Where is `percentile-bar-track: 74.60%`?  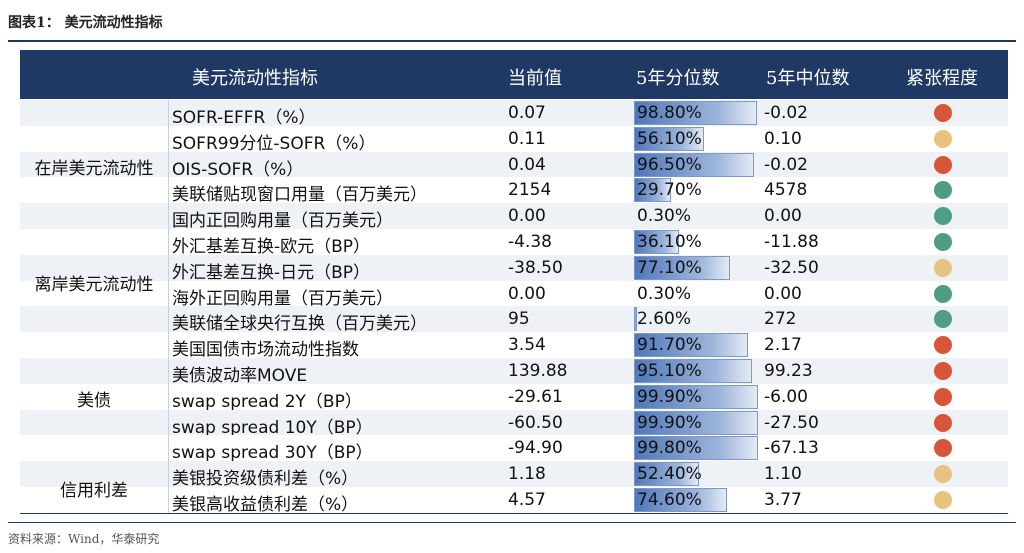 percentile-bar-track: 74.60% is located at coordinates (696, 500).